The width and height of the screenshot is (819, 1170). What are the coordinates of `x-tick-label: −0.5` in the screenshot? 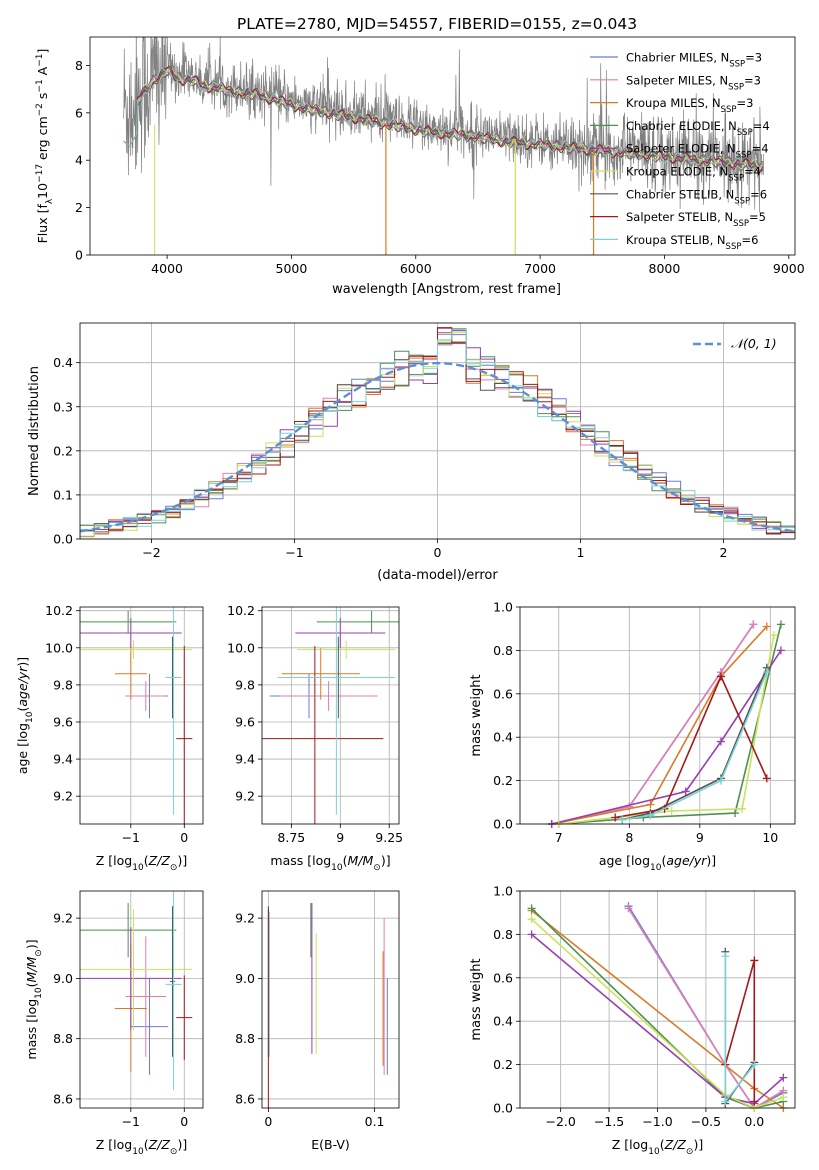 It's located at (706, 1121).